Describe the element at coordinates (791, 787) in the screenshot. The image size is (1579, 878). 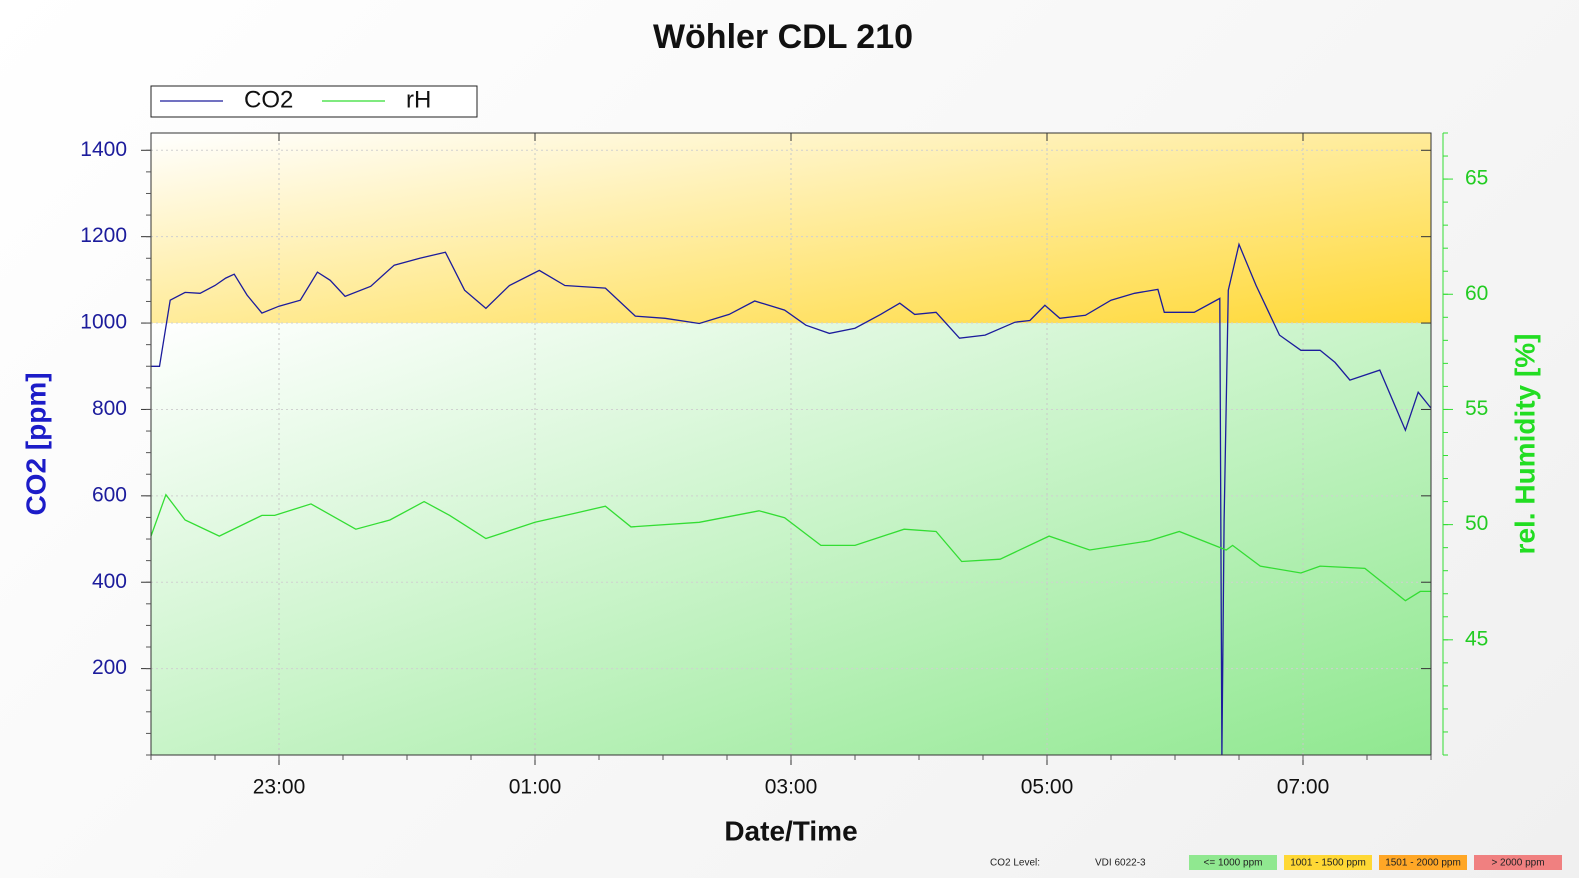
I see `x-tick-label: 03:00` at that location.